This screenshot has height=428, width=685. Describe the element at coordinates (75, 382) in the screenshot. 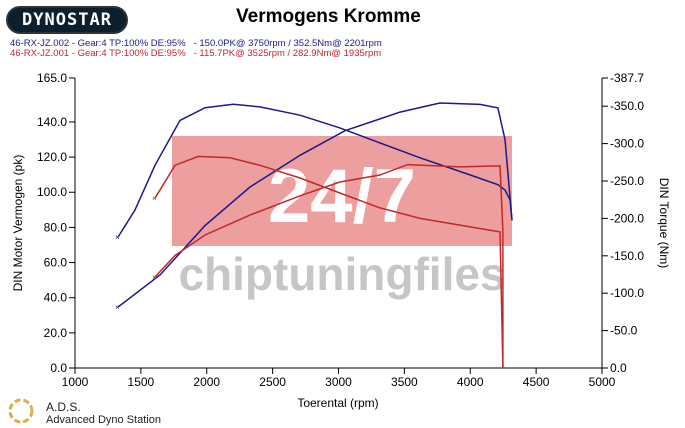

I see `x-tick-label: 1000` at that location.